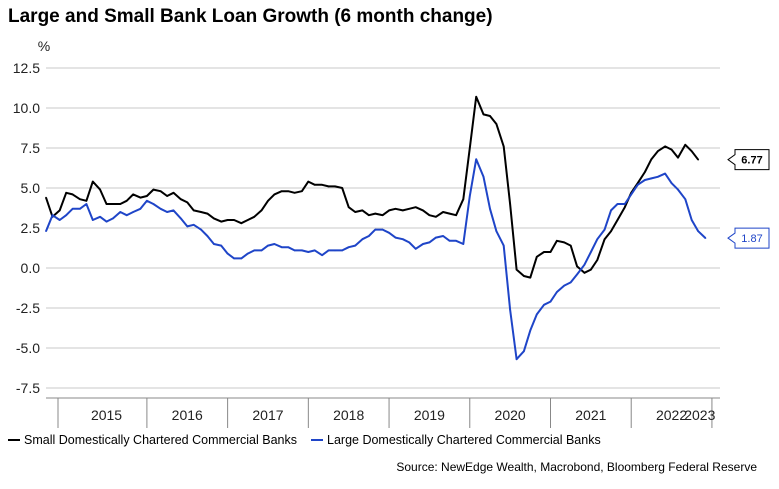 The width and height of the screenshot is (779, 489). Describe the element at coordinates (28, 348) in the screenshot. I see `y-tick-label-7: -5.0` at that location.